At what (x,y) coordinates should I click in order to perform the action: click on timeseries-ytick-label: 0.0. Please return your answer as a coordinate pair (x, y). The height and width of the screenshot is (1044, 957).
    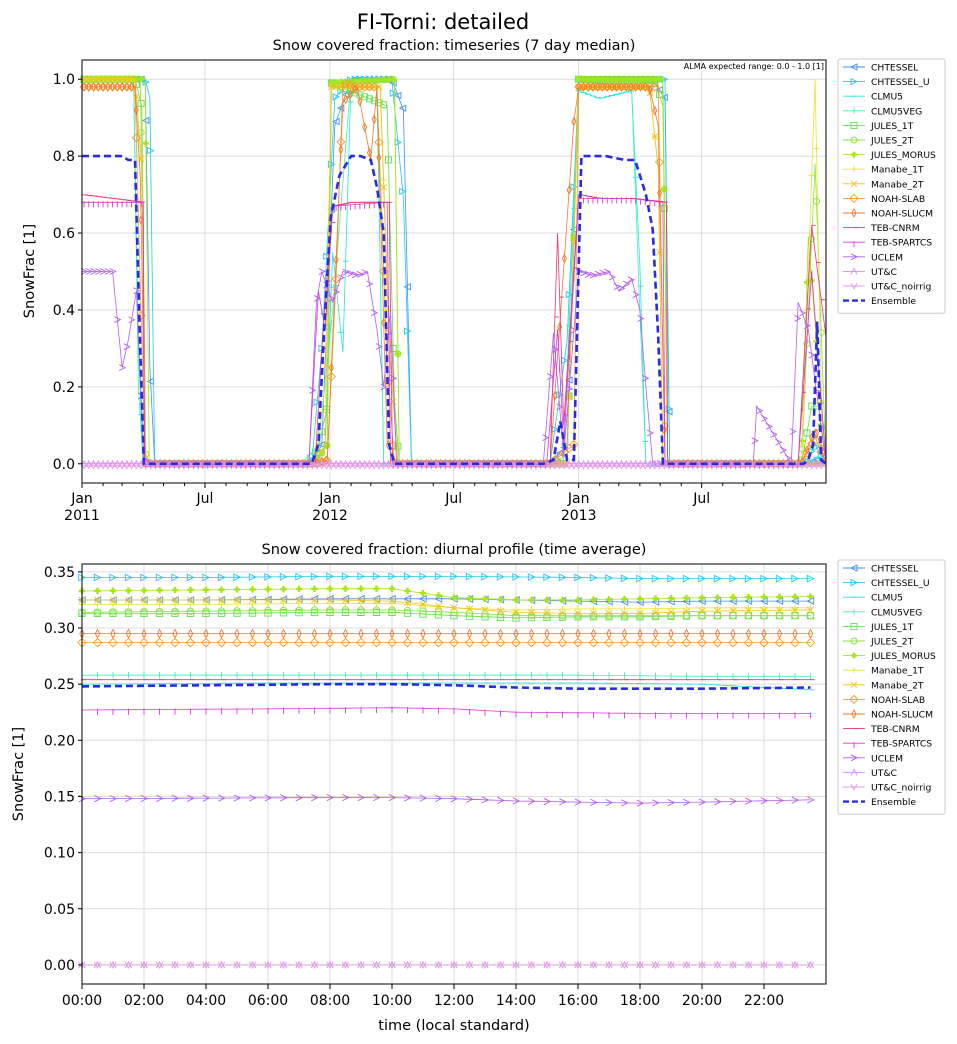
    Looking at the image, I should click on (64, 465).